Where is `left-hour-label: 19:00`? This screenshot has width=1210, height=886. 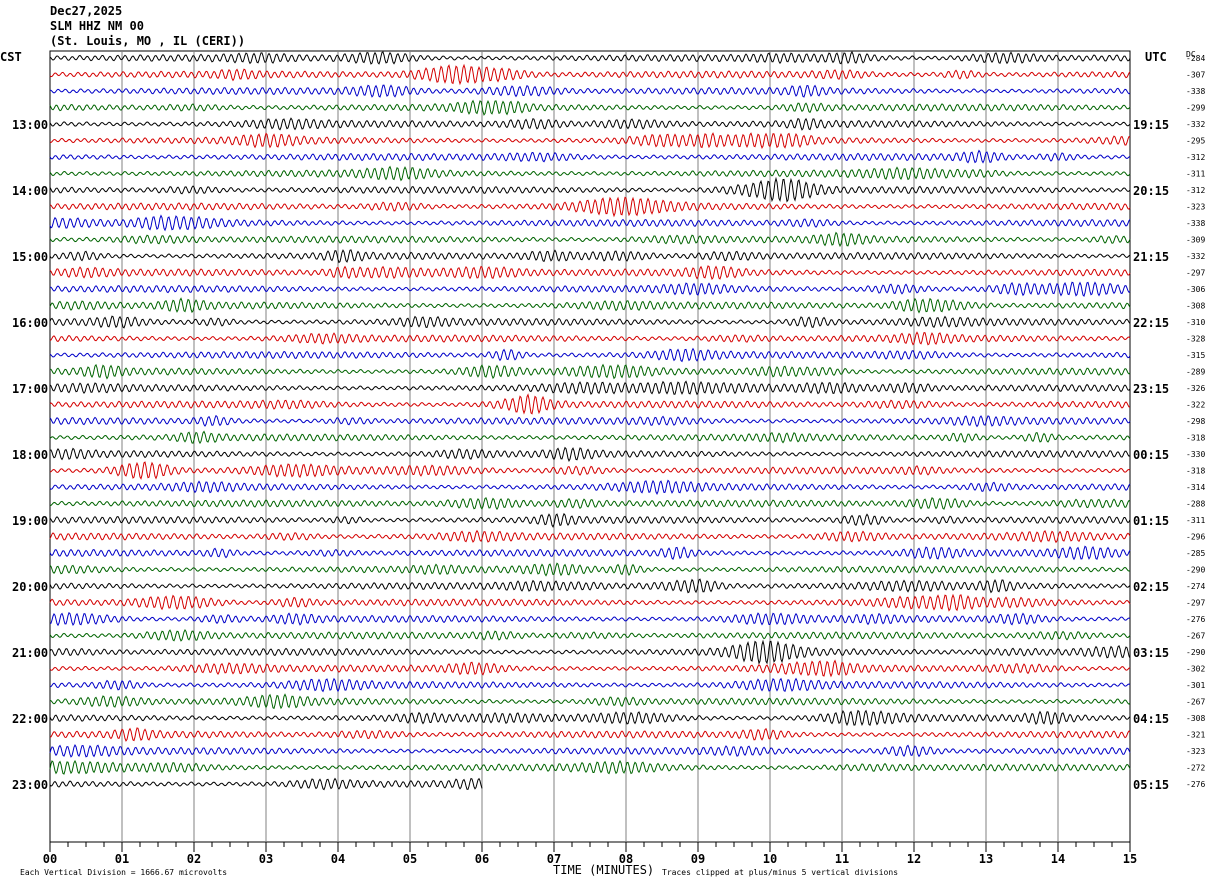 left-hour-label: 19:00 is located at coordinates (30, 521).